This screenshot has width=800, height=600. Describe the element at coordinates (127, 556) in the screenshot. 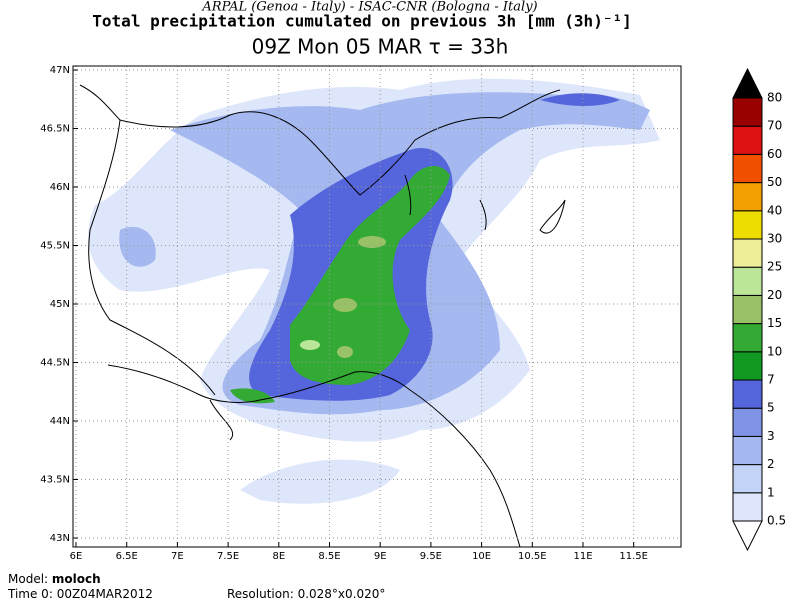

I see `x-tick-label: 6.5E` at that location.